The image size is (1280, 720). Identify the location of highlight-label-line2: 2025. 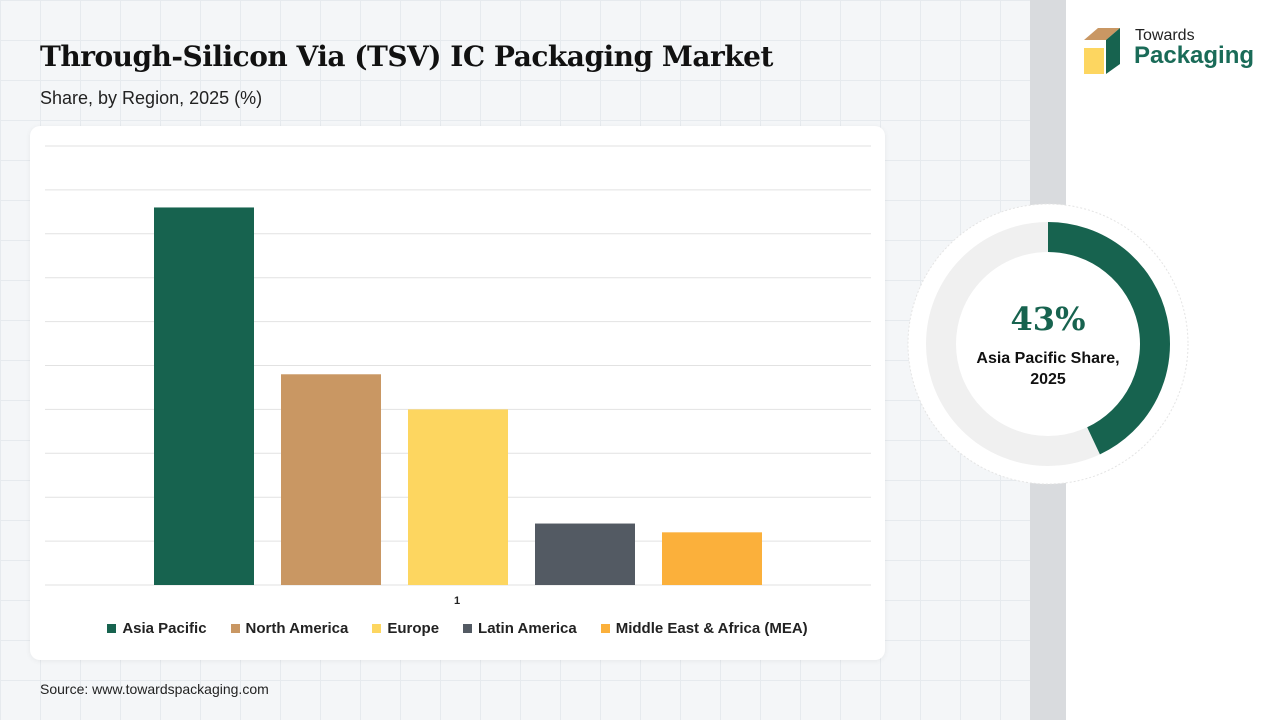
(1048, 379).